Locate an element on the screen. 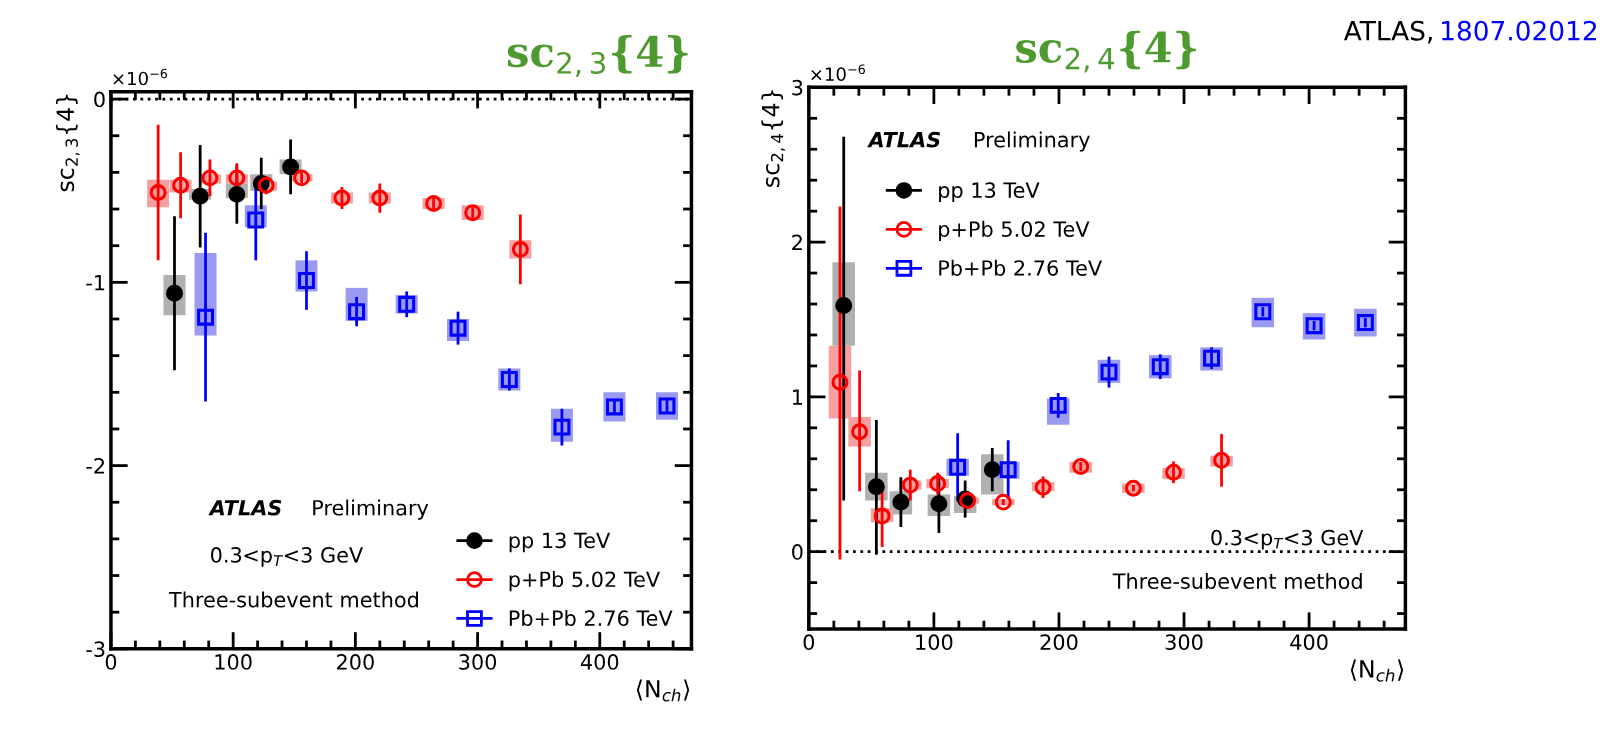  text: 1807.02012 is located at coordinates (1519, 30).